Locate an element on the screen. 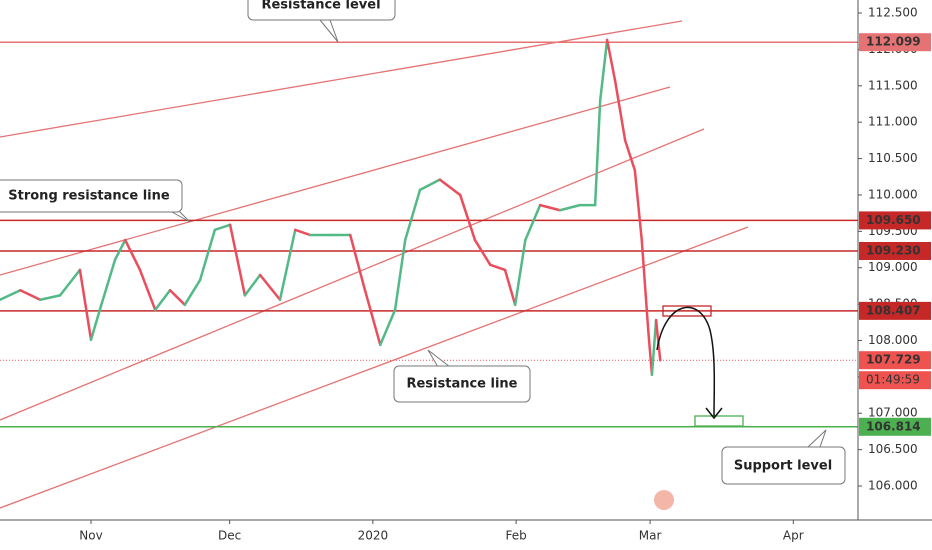  countdown-bg is located at coordinates (895, 380).